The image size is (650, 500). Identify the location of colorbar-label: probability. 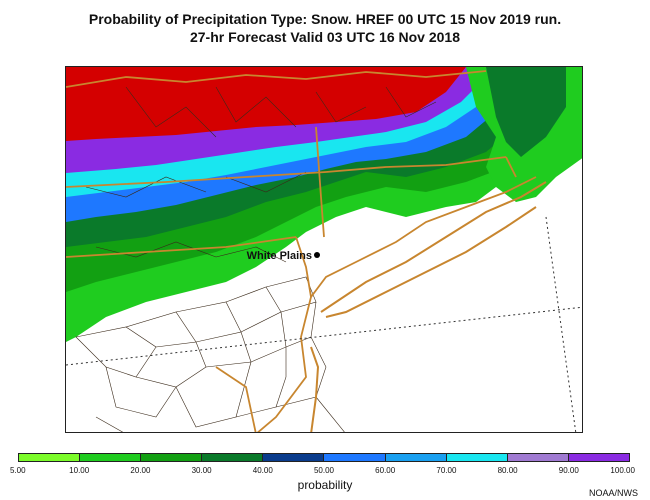
(325, 485).